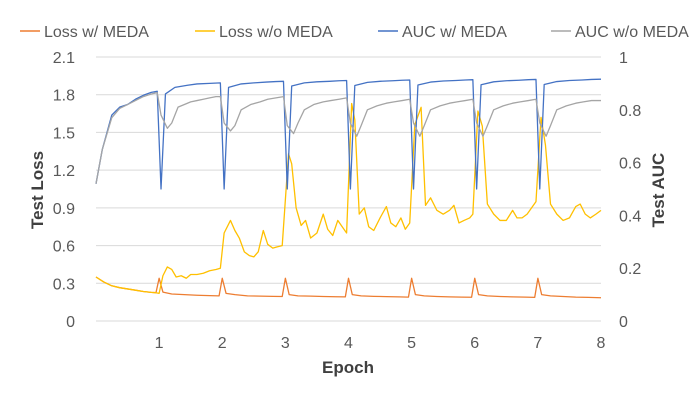  Describe the element at coordinates (64, 171) in the screenshot. I see `y-left-tick-label: 1.2` at that location.